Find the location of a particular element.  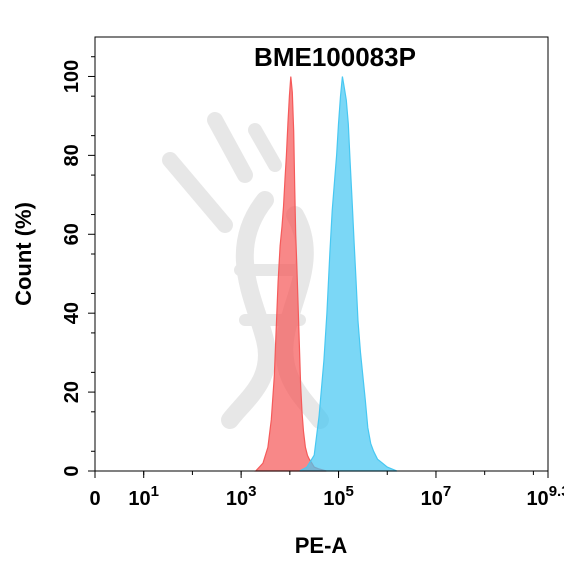

y-tick-label: 20 is located at coordinates (72, 392).